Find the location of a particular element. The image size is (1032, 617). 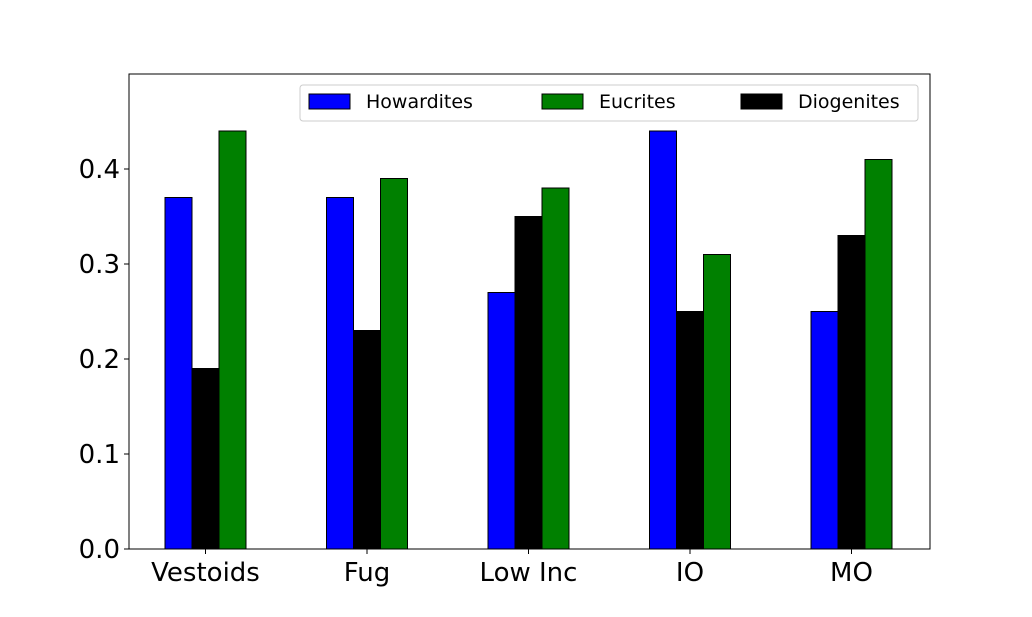

y-tick-label: 0.0 is located at coordinates (99, 550).